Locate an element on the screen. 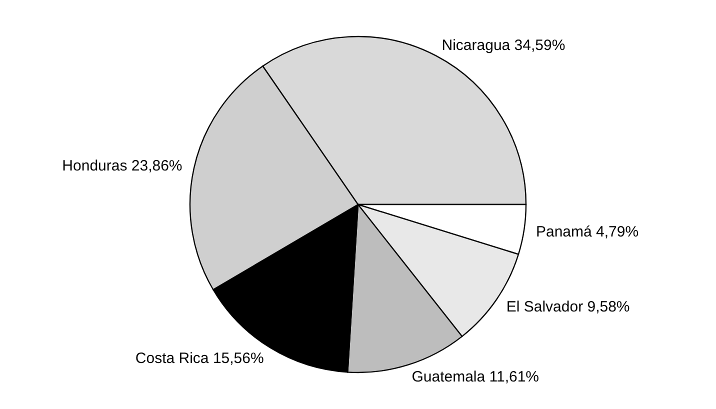 This screenshot has width=716, height=409. slice-label: Guatemala 11,61% is located at coordinates (476, 377).